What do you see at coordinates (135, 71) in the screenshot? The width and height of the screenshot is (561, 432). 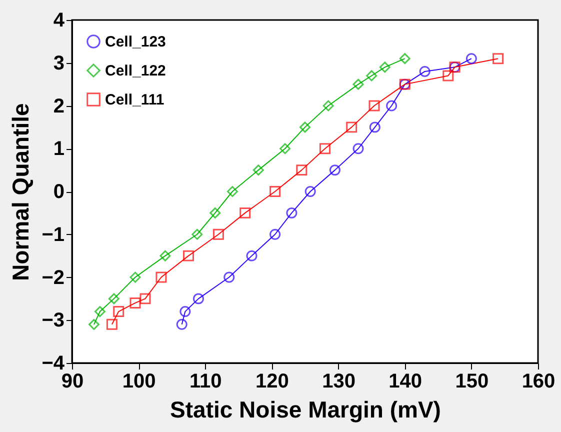 I see `legend-label: Cell_122` at bounding box center [135, 71].